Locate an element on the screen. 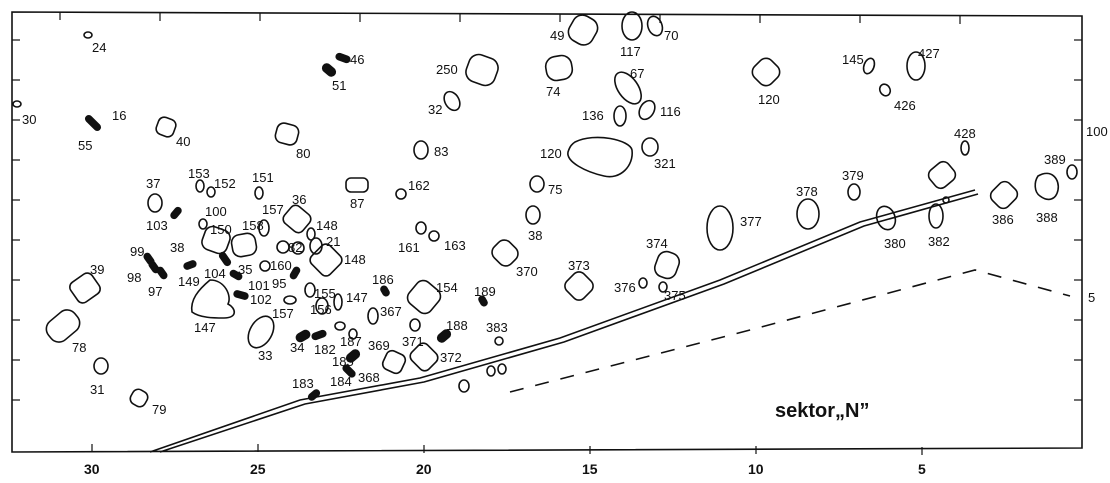  feature-label: 145 is located at coordinates (853, 59).